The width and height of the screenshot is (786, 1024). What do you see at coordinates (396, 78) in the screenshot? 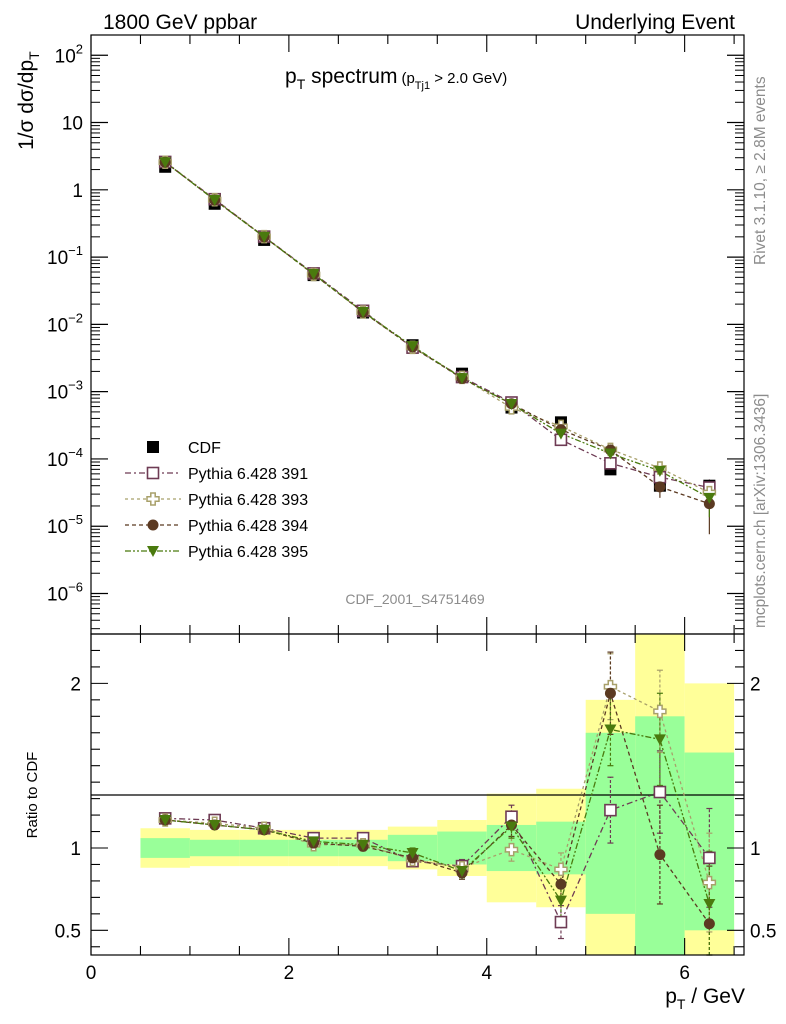
I see `plot-title: pT spectrum (pTj1 > 2.0 GeV)` at bounding box center [396, 78].